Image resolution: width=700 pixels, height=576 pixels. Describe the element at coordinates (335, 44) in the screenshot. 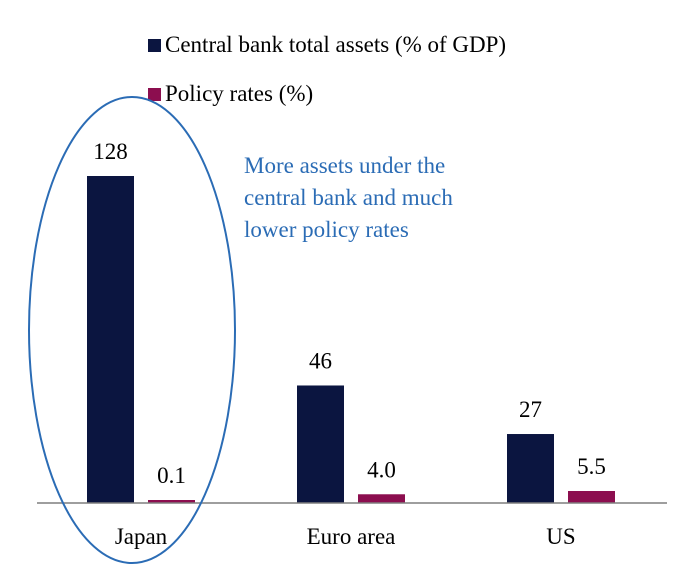

I see `legend-label-0: Central bank total assets (% of GDP)` at that location.